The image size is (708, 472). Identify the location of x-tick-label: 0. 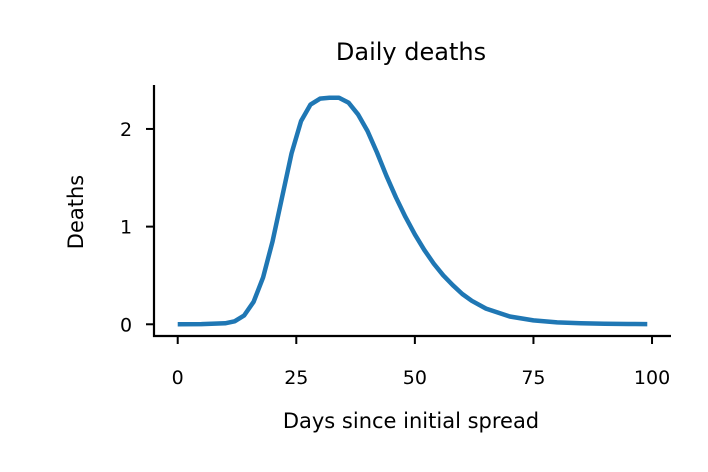
(178, 378).